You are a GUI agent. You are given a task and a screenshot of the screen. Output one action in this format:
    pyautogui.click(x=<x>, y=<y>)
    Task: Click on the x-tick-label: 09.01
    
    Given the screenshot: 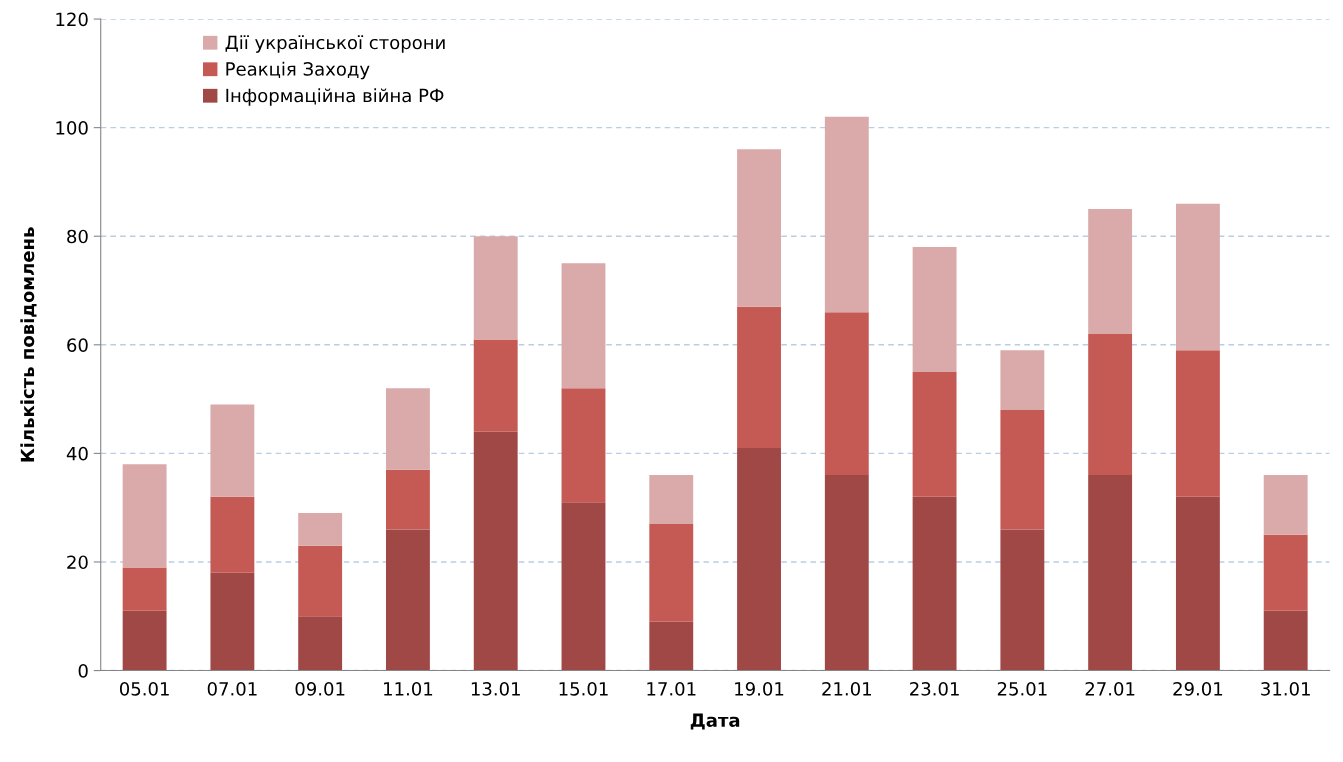 What is the action you would take?
    pyautogui.click(x=320, y=688)
    